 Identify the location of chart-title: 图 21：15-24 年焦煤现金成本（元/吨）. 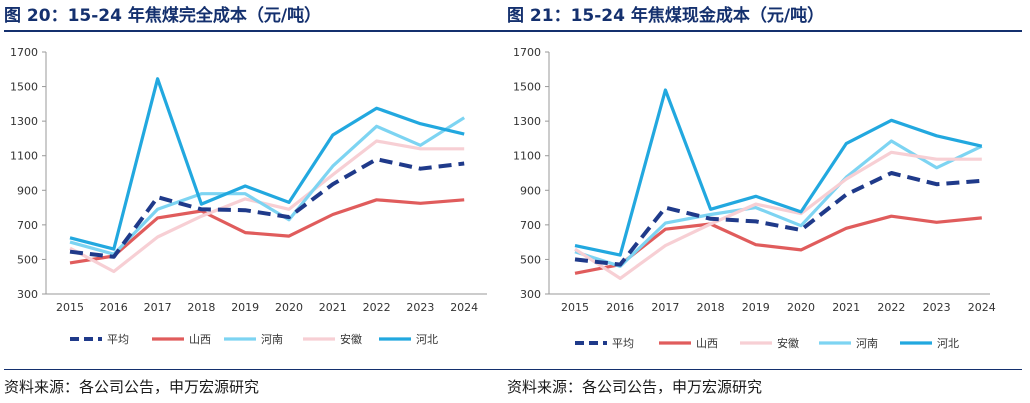
(666, 16).